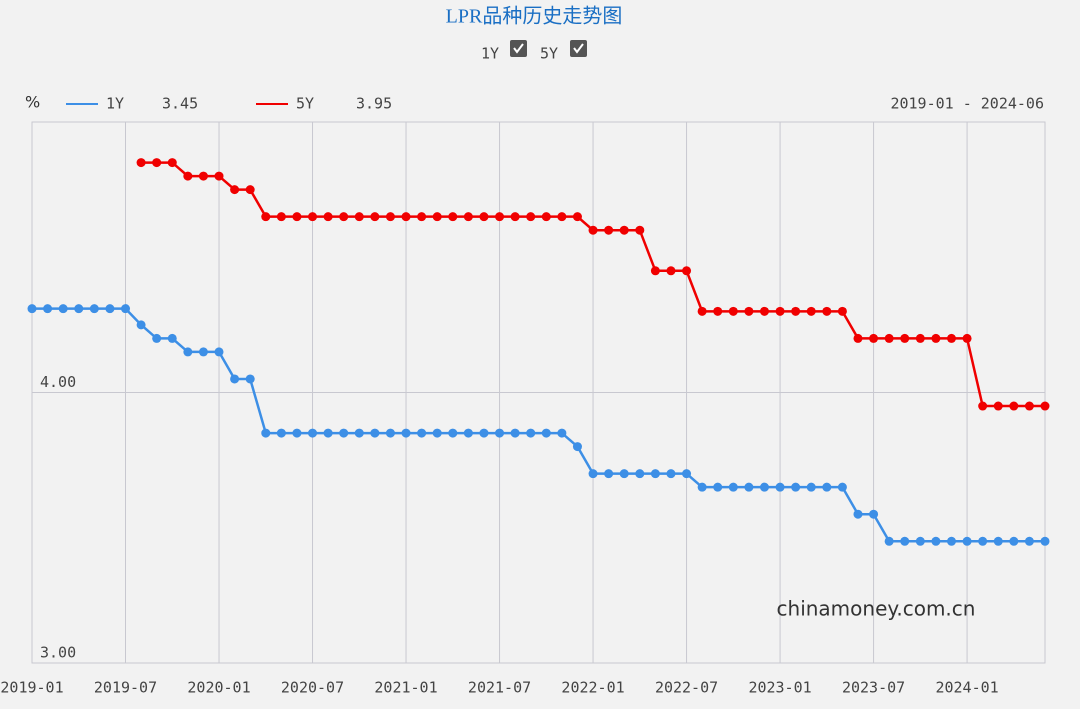 This screenshot has width=1080, height=709. Describe the element at coordinates (876, 609) in the screenshot. I see `watermark: chinamoney.com.cn` at that location.